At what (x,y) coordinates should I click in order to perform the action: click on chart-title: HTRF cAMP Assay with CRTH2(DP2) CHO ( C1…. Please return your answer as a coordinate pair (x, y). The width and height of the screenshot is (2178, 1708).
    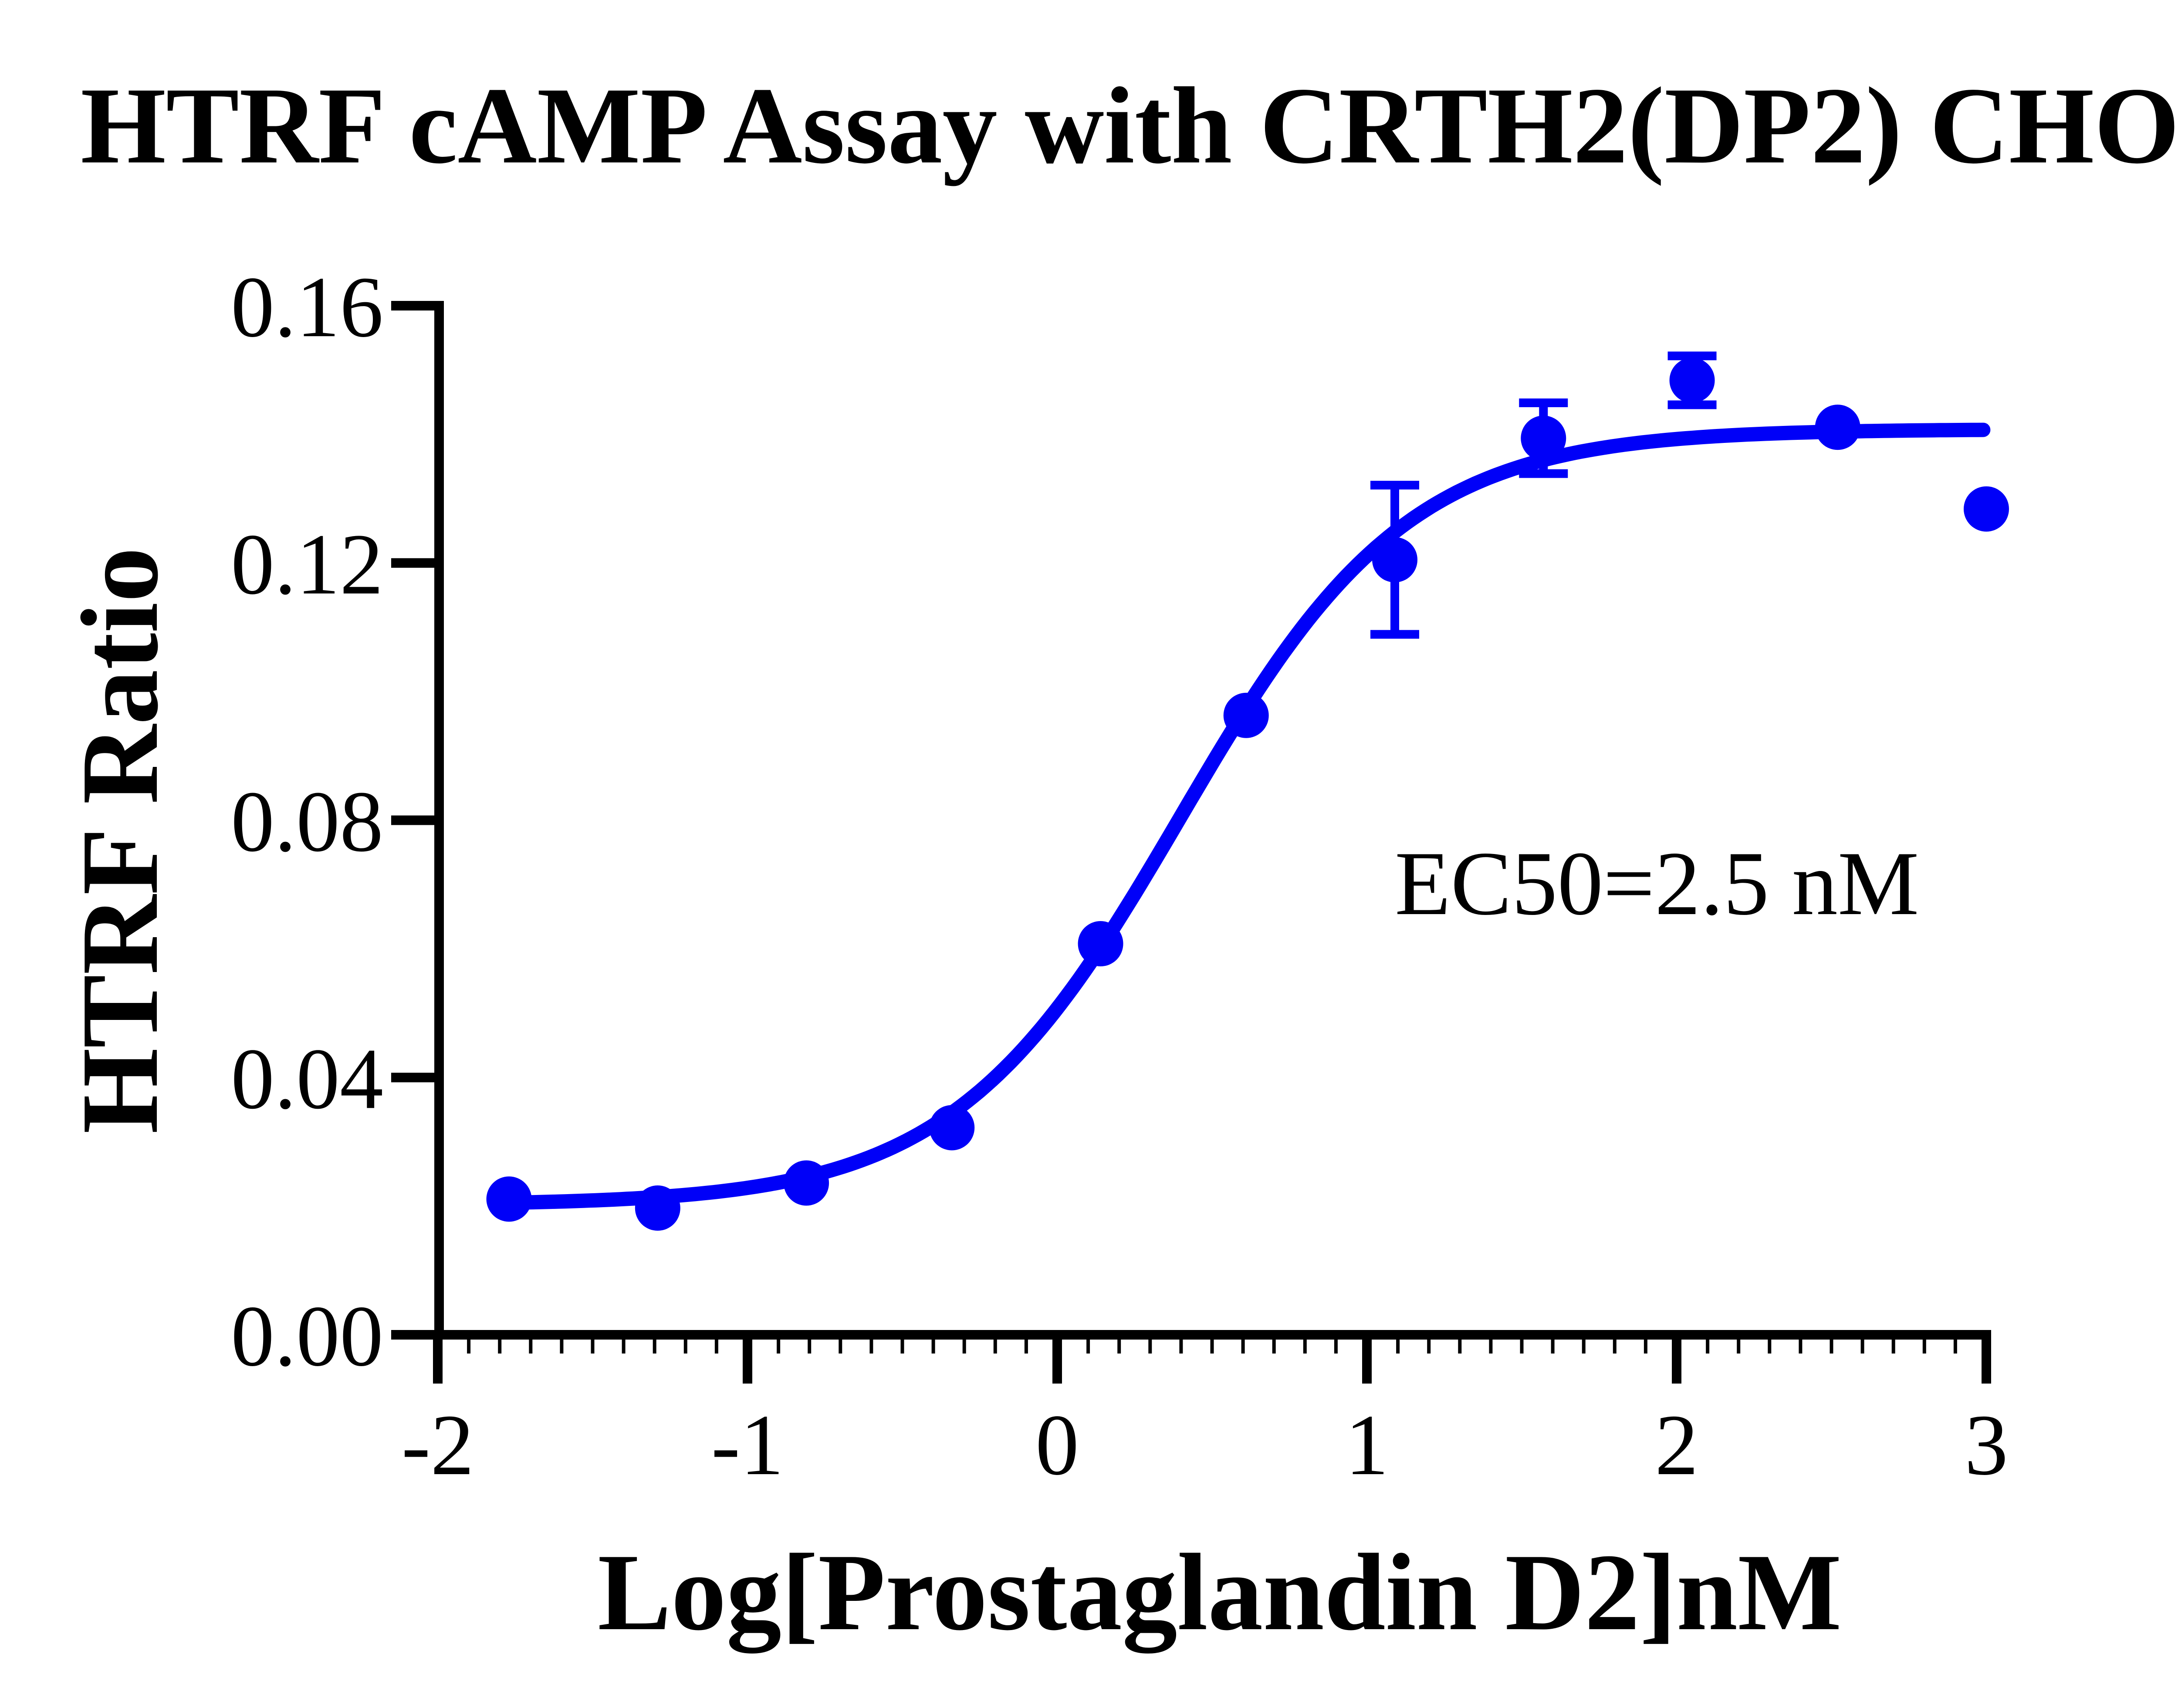
    Looking at the image, I should click on (1129, 125).